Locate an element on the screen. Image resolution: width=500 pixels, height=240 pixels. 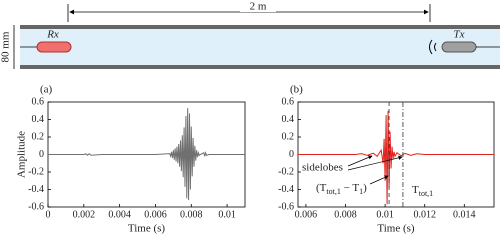
annotation-part: 1 is located at coordinates (361, 191).